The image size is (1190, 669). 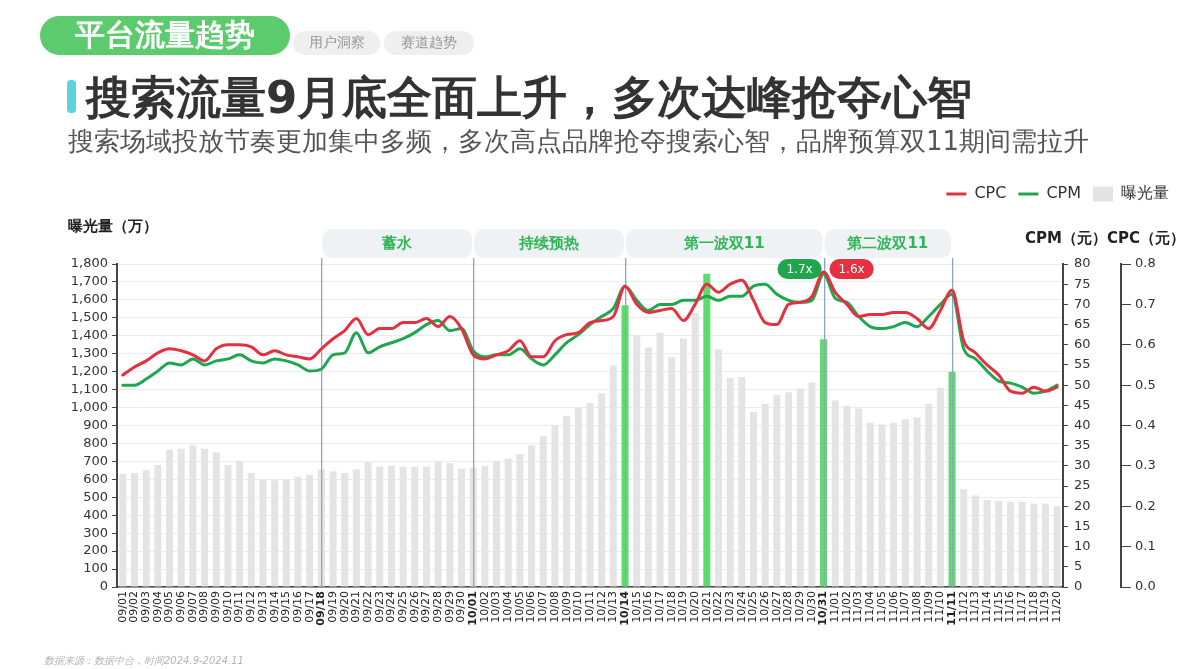 What do you see at coordinates (336, 43) in the screenshot?
I see `text: 用户洞察` at bounding box center [336, 43].